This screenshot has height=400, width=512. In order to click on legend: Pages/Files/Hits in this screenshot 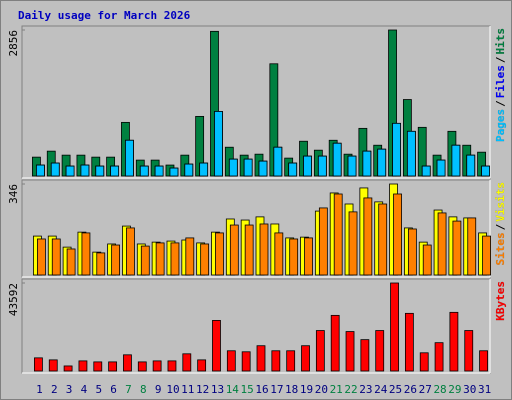, I will do `click(500, 85)`.